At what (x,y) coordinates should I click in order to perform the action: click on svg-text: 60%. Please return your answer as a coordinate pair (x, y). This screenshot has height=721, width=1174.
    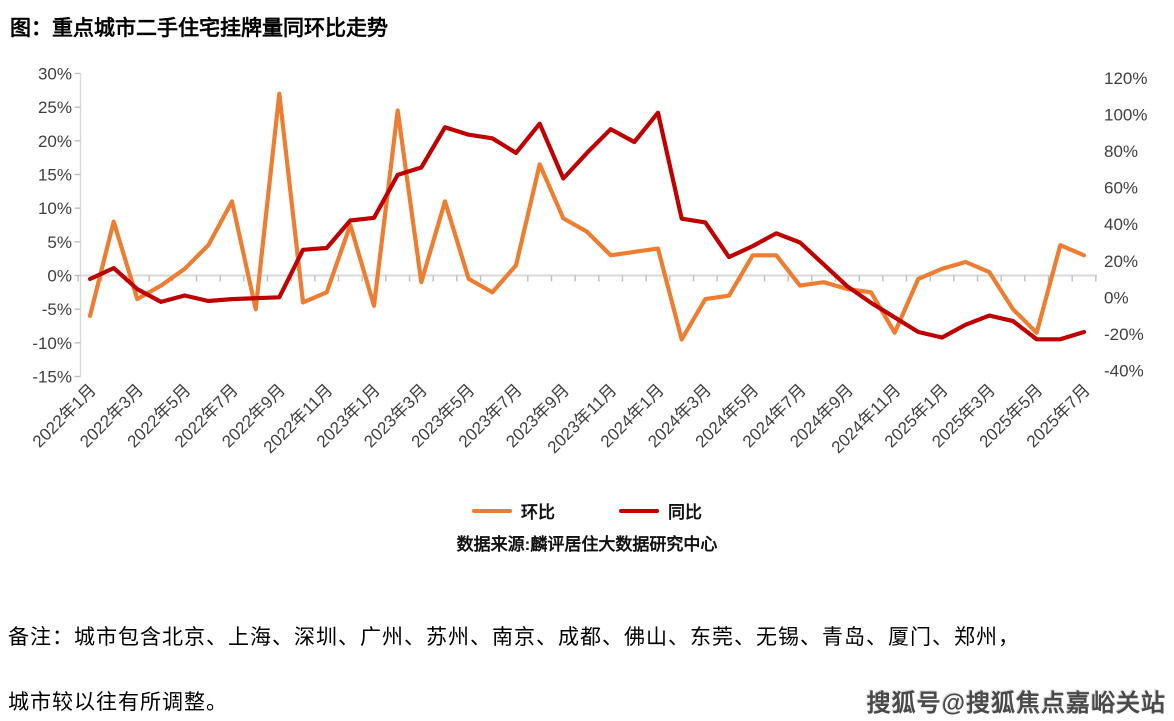
    Looking at the image, I should click on (1121, 188).